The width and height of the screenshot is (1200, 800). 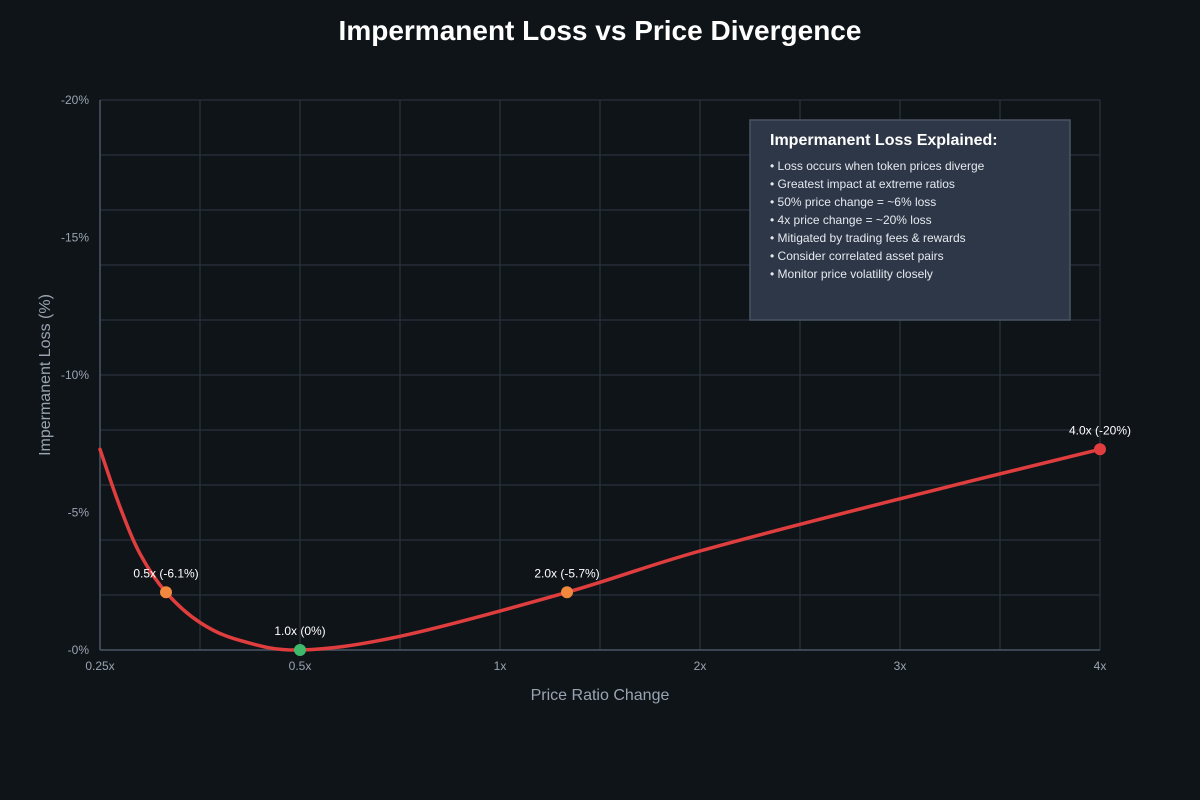 What do you see at coordinates (857, 256) in the screenshot?
I see `info-box-item: • Consider correlated asset pairs` at bounding box center [857, 256].